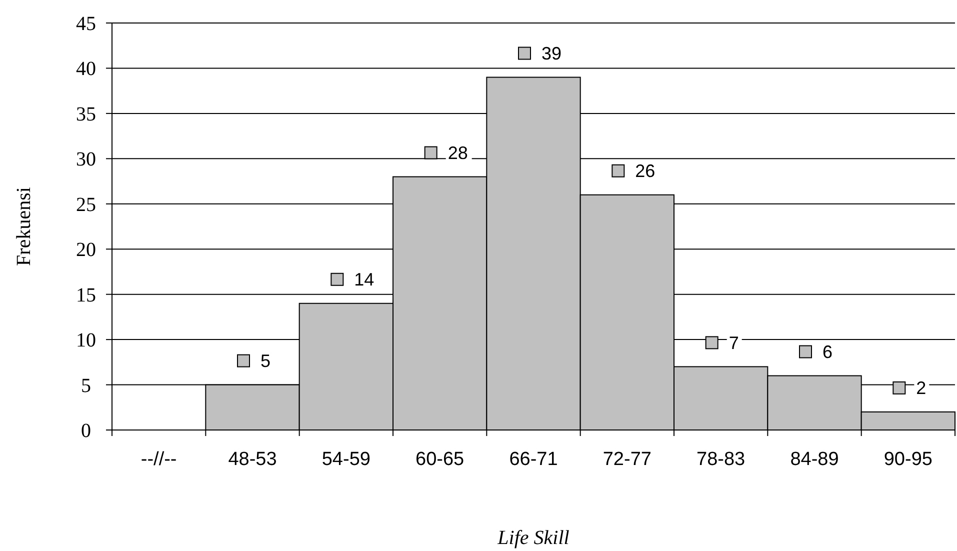 This screenshot has width=957, height=551. What do you see at coordinates (86, 114) in the screenshot?
I see `y-tick-label: 35` at bounding box center [86, 114].